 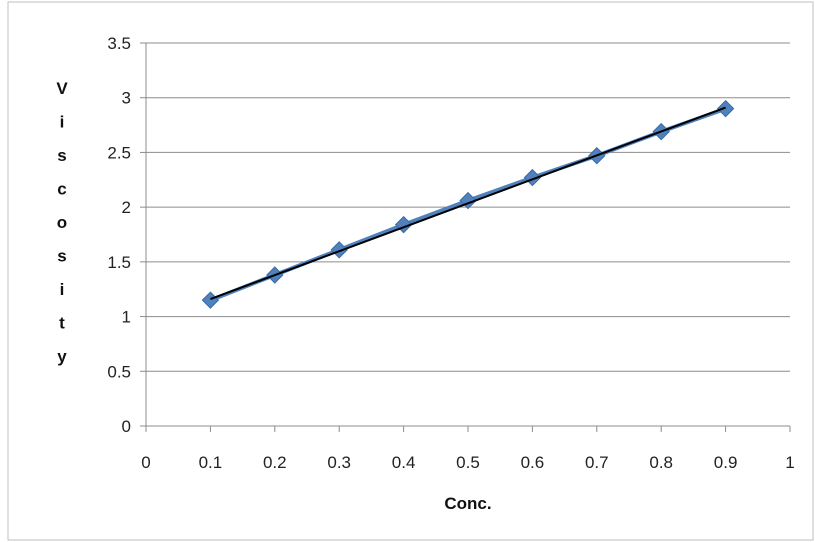 What do you see at coordinates (145, 462) in the screenshot?
I see `x-tick-label: 0` at bounding box center [145, 462].